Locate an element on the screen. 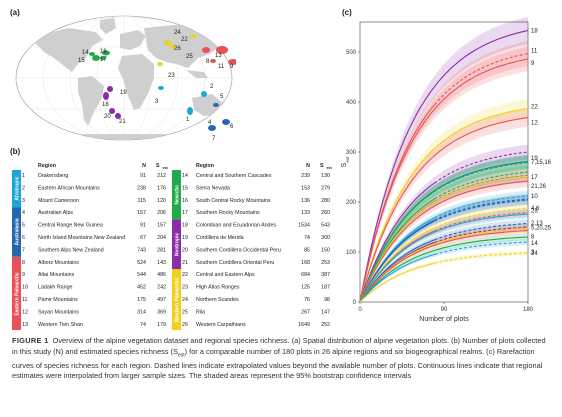  row-n: 524 is located at coordinates (141, 263).